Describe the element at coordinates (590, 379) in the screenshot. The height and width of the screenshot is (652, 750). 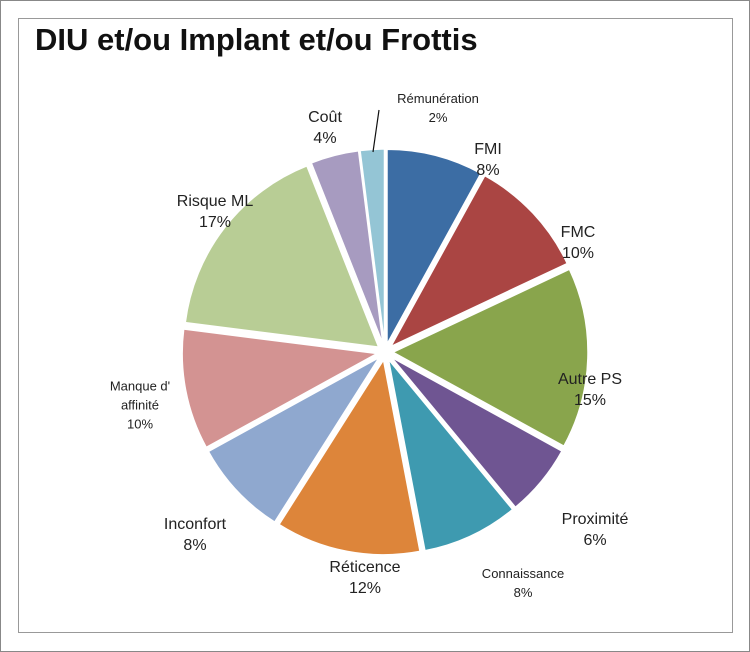
I see `category-label: Autre PS` at that location.